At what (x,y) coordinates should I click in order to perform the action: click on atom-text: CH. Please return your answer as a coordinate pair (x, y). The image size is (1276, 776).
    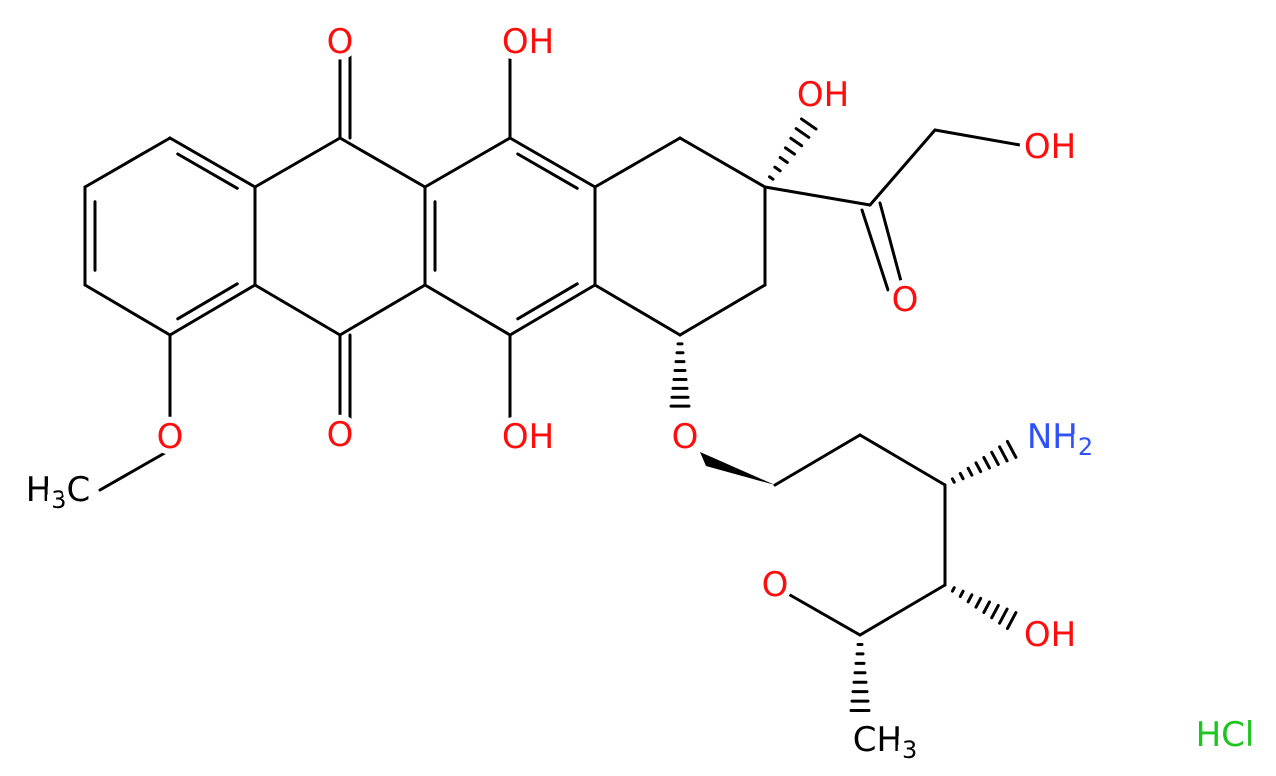
    Looking at the image, I should click on (877, 740).